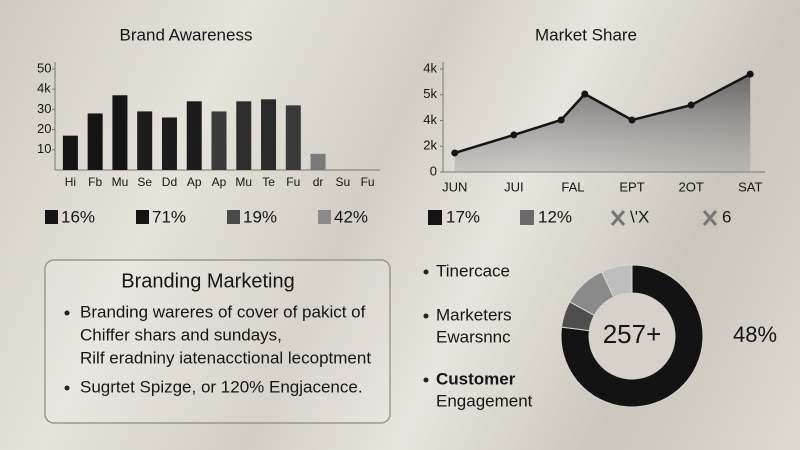 This screenshot has width=800, height=450. Describe the element at coordinates (755, 334) in the screenshot. I see `donut-side-label: 48%` at that location.